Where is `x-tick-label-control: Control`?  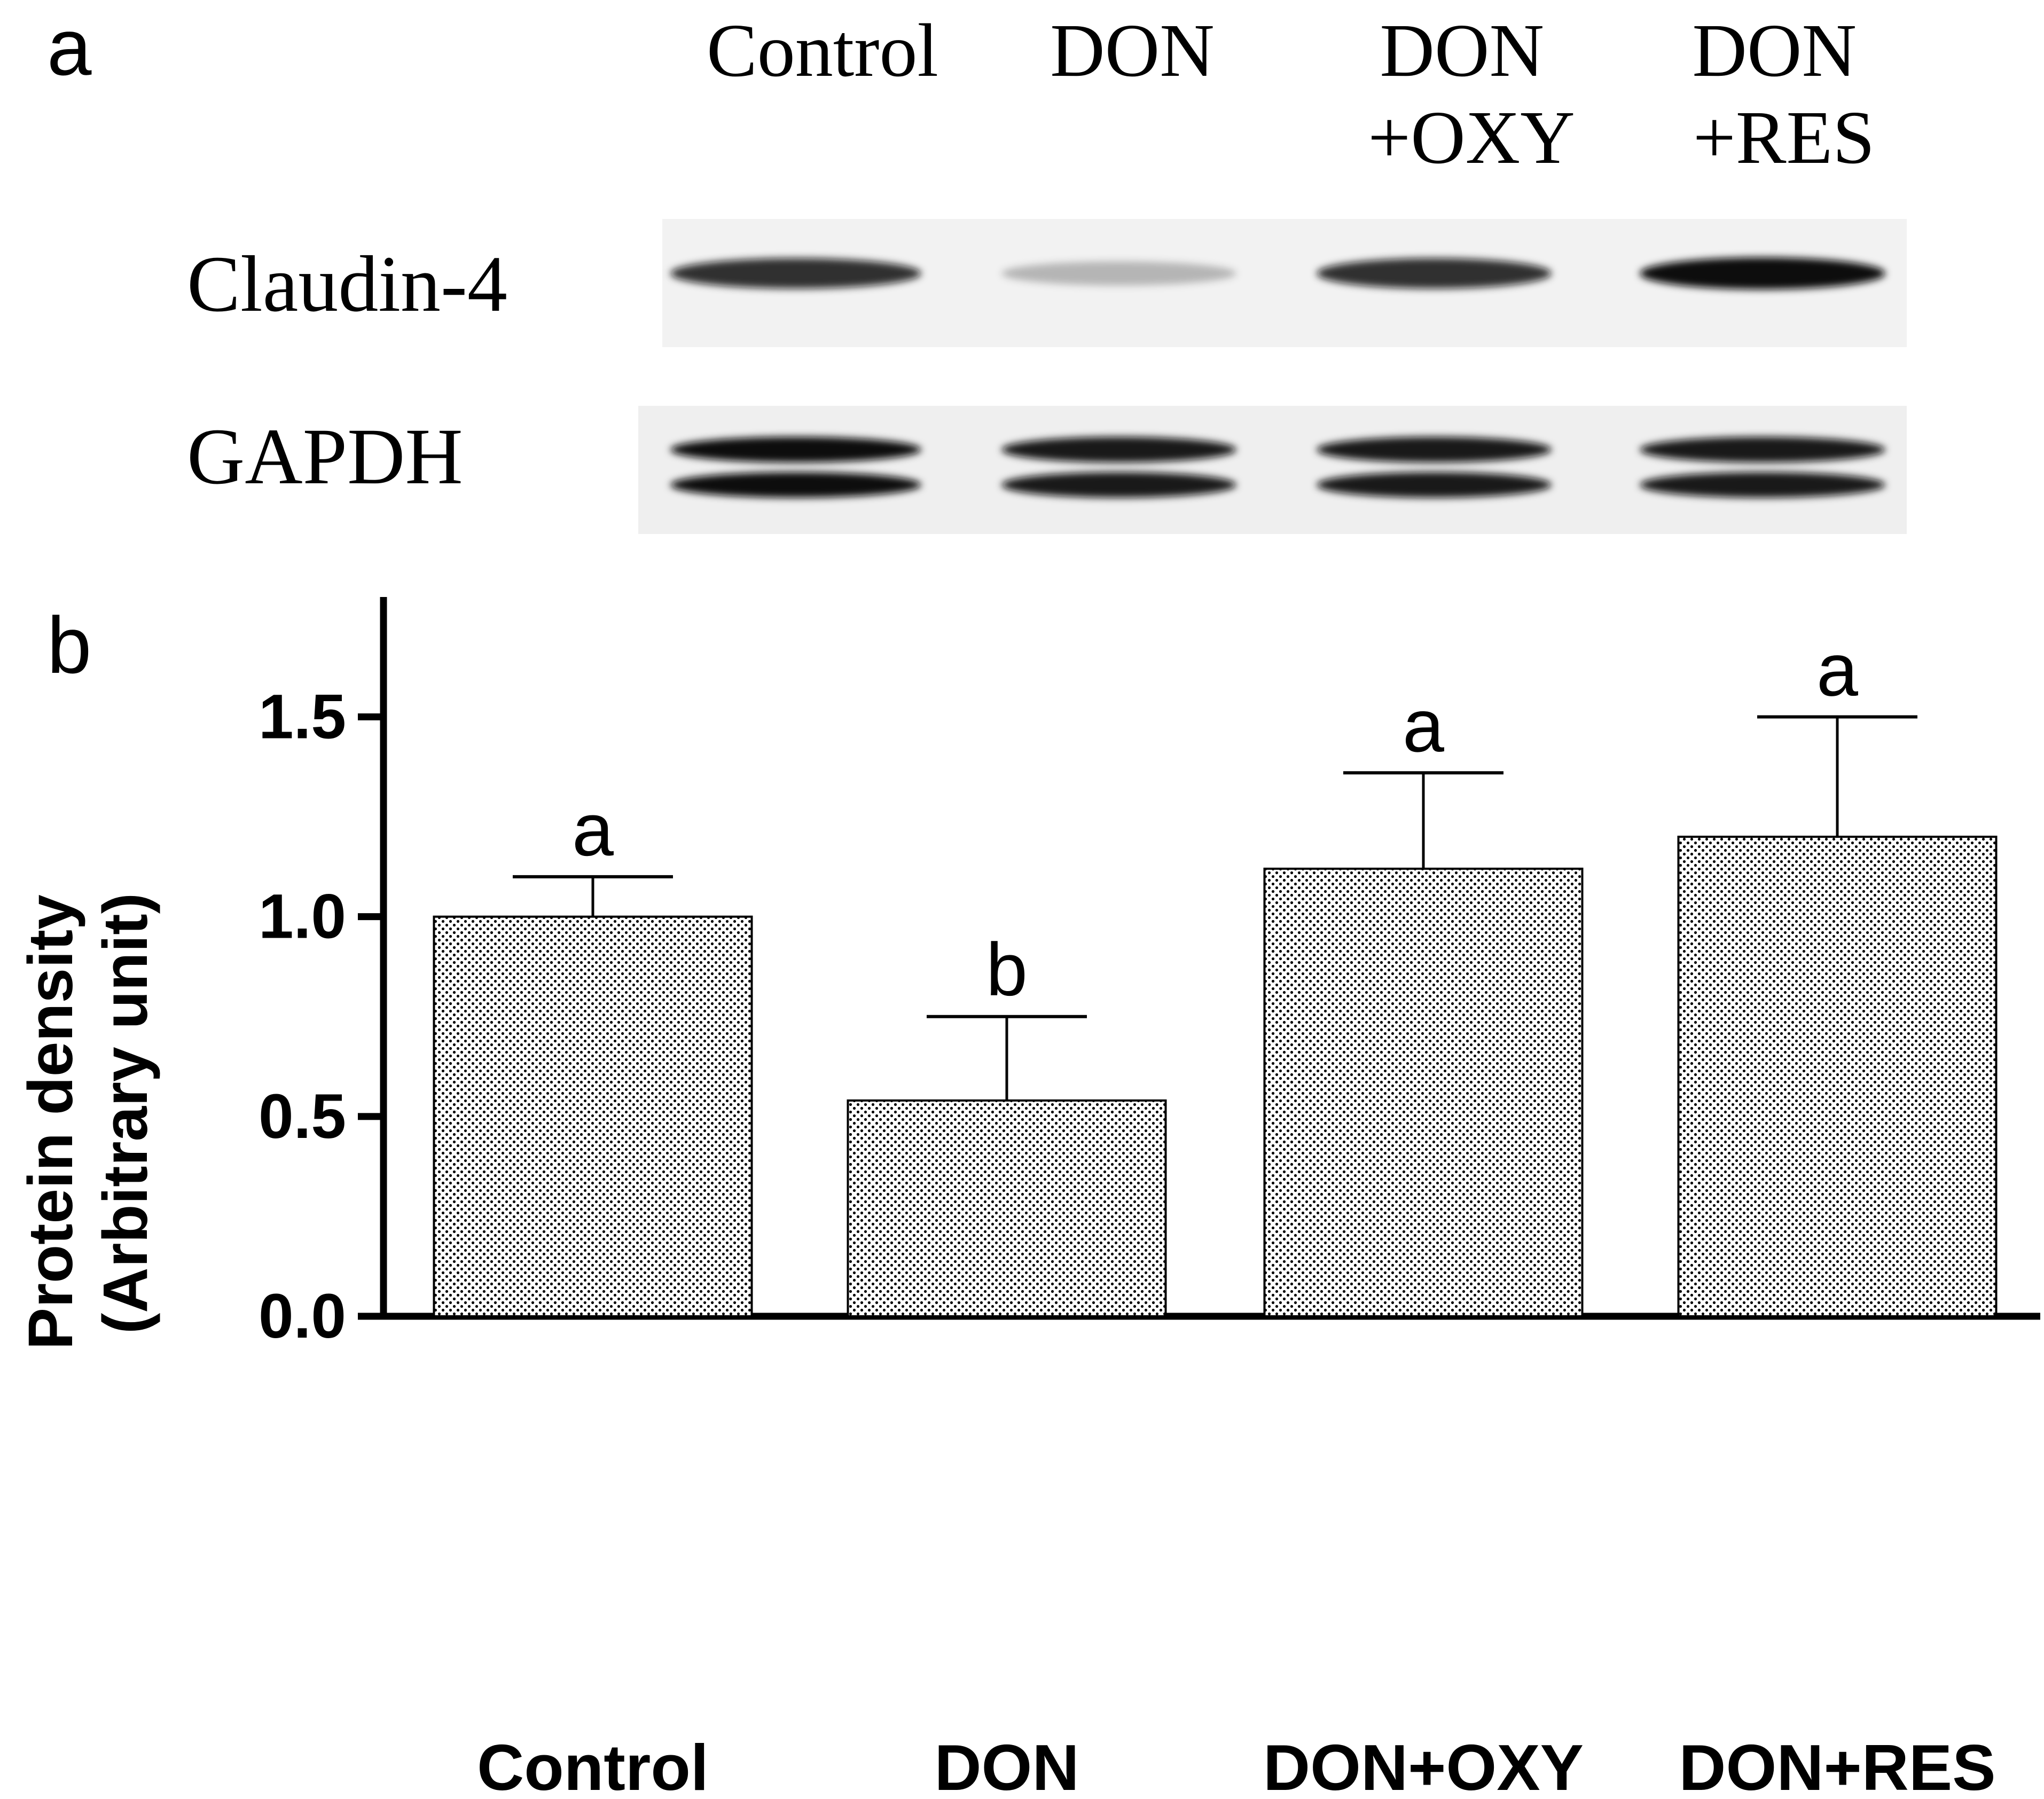 x-tick-label-control: Control is located at coordinates (593, 1765).